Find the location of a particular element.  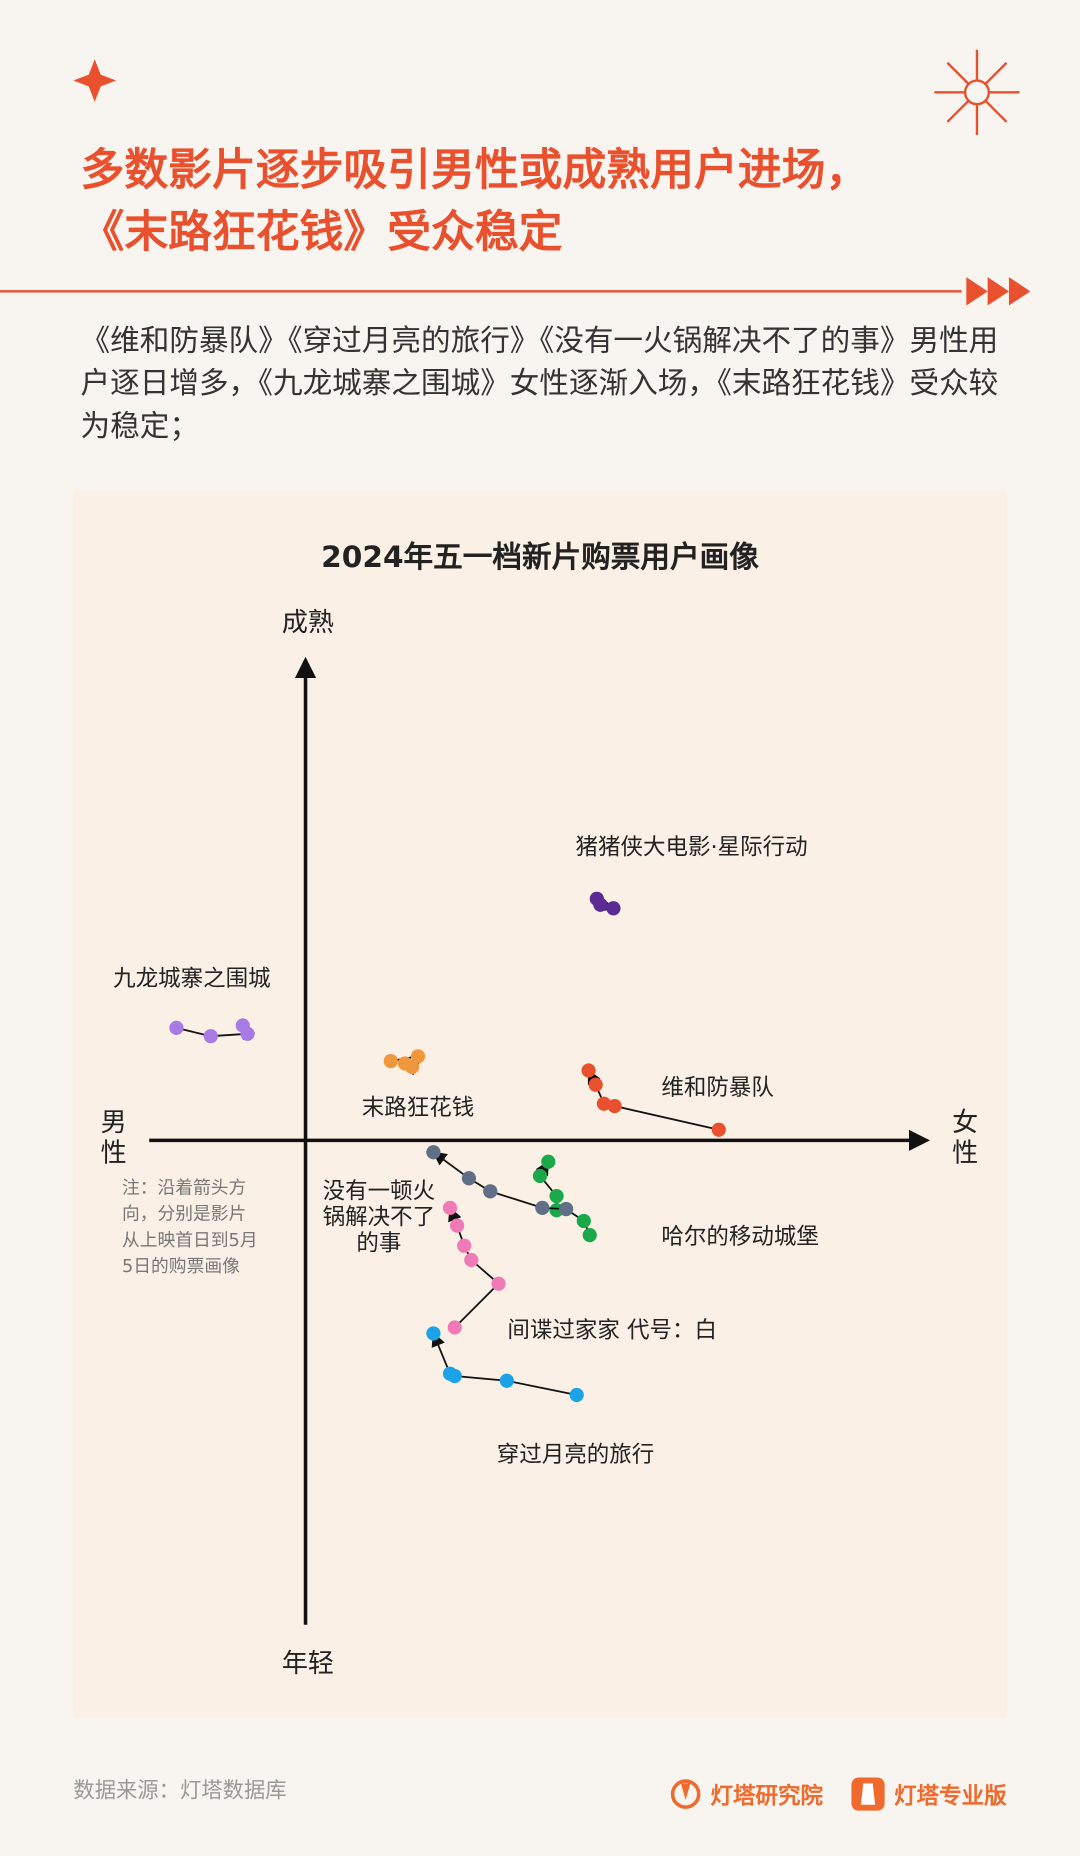

decorations is located at coordinates (515, 177).